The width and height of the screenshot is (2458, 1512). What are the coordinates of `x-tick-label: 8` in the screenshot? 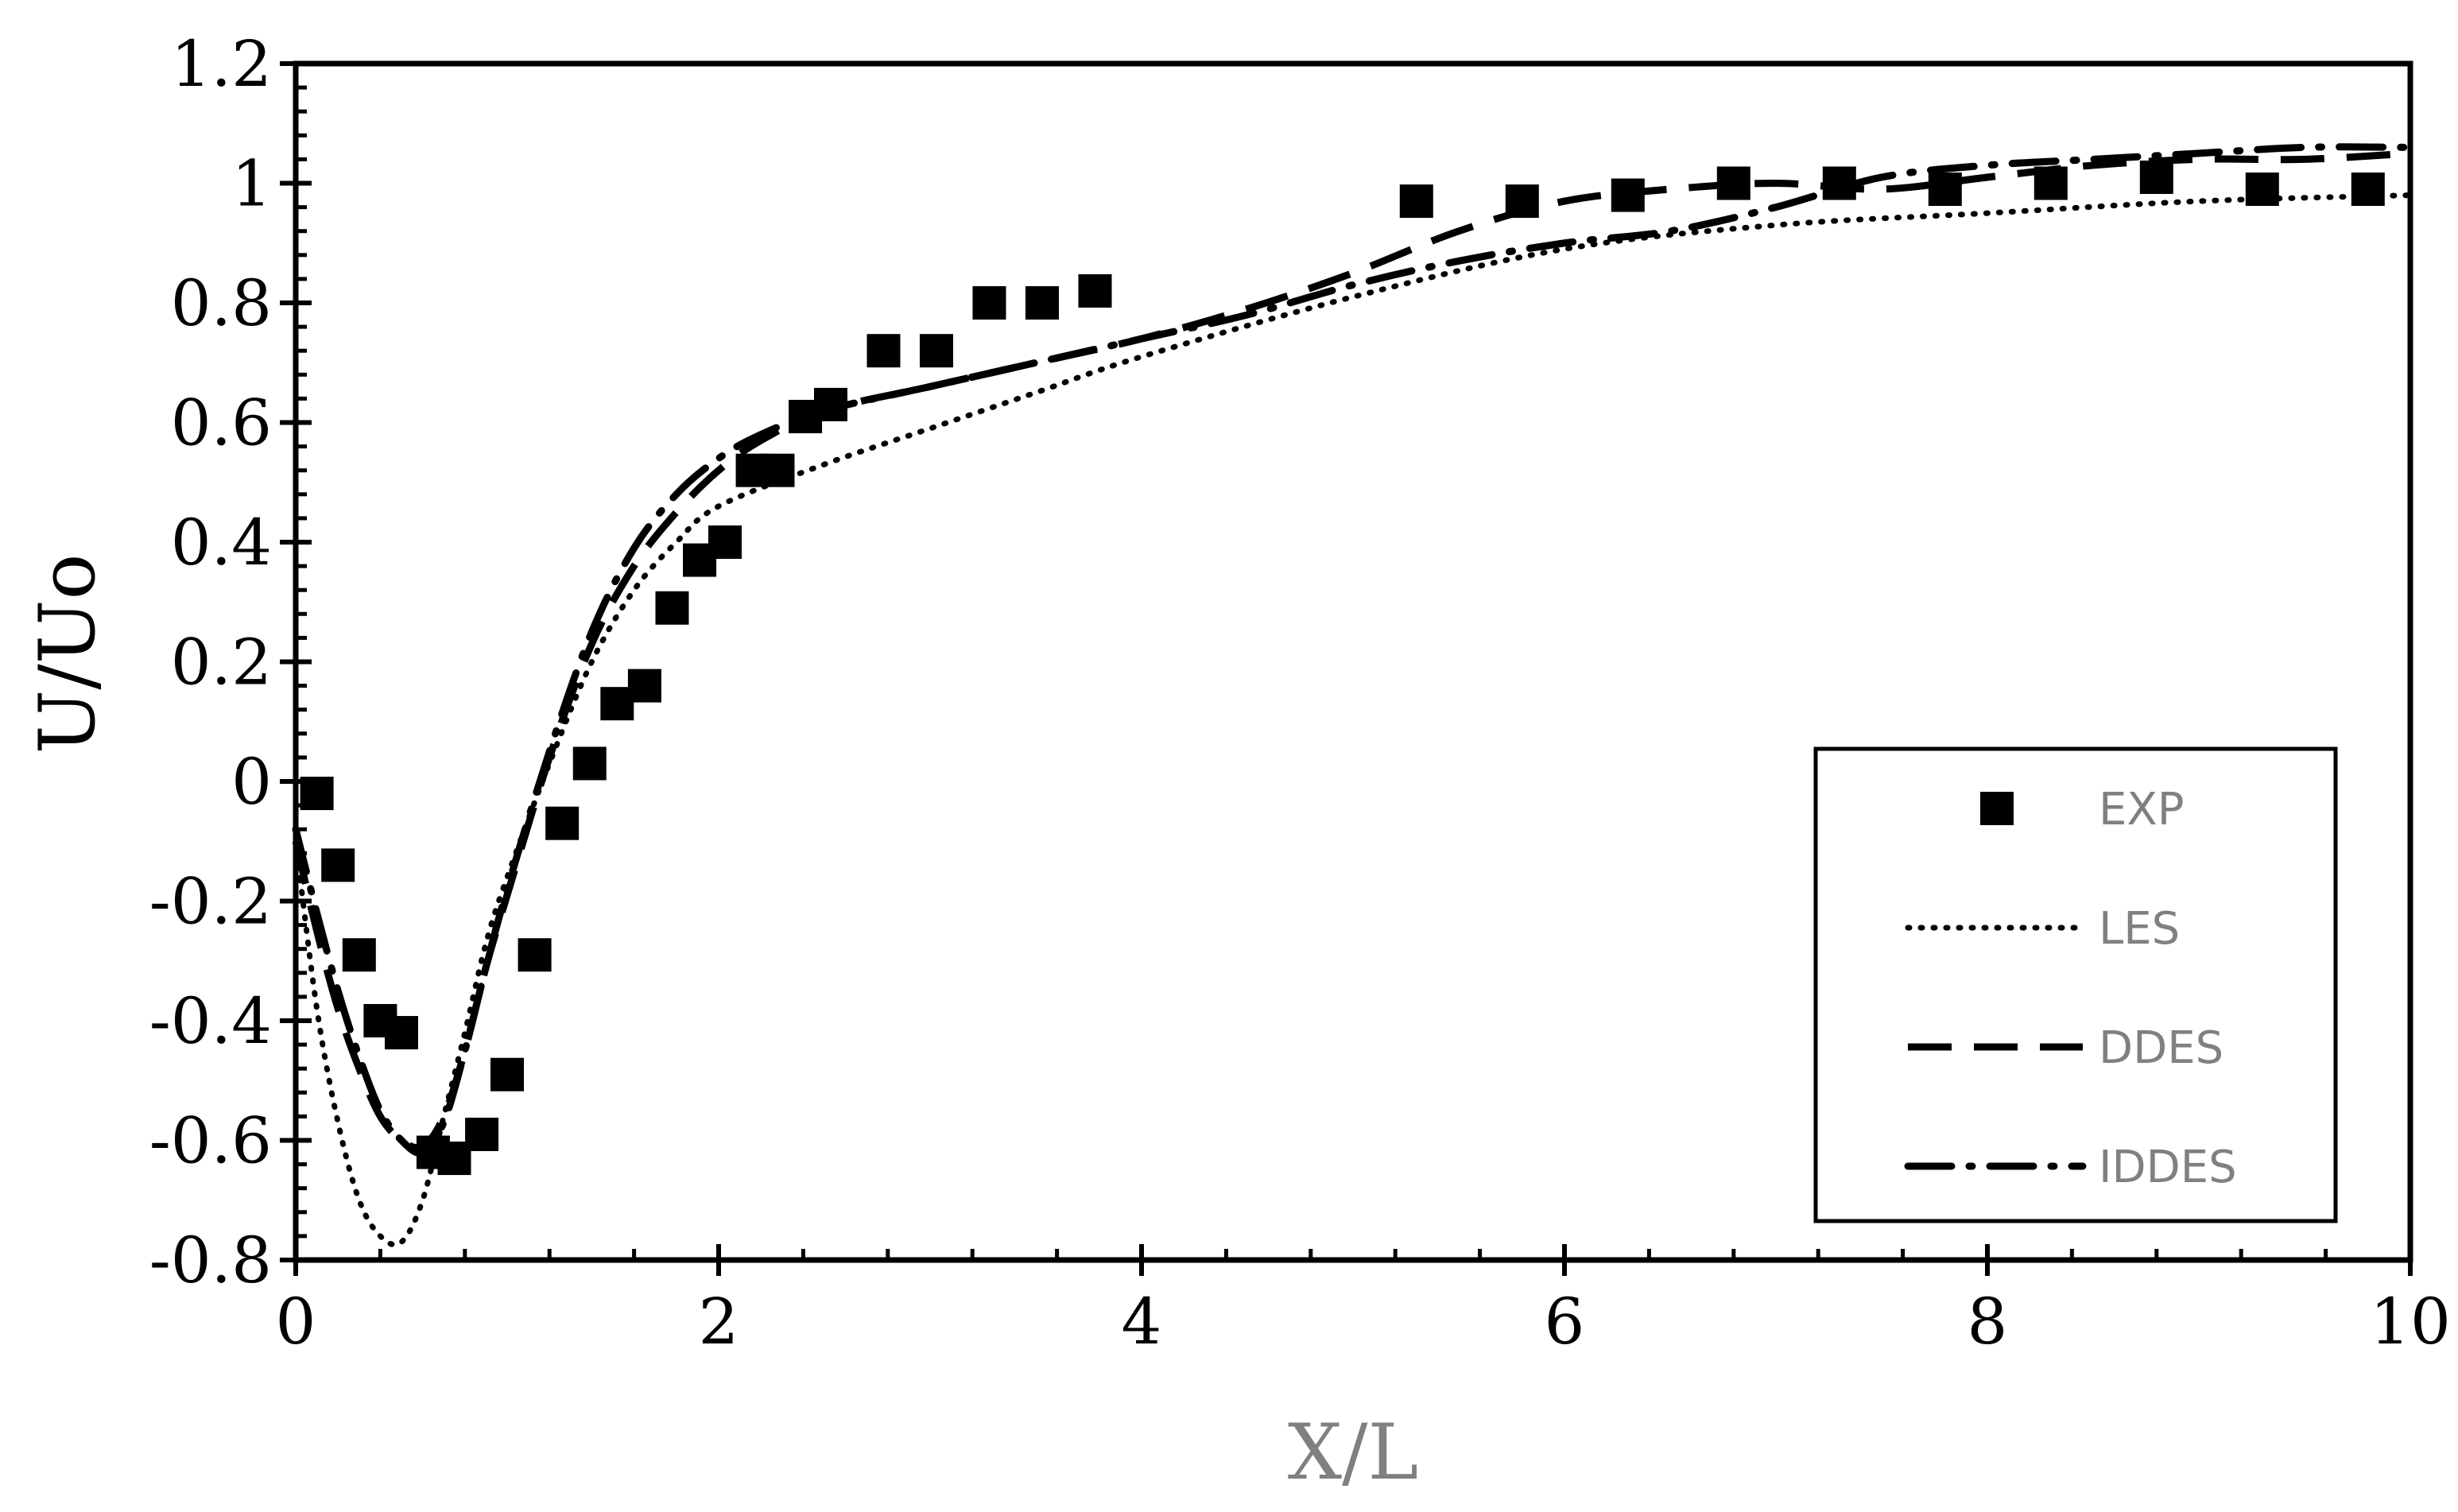 It's located at (1988, 1322).